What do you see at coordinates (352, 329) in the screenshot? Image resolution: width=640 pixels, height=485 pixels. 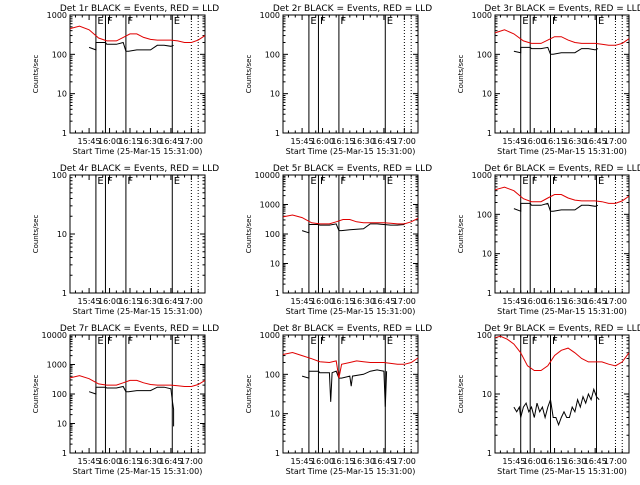 I see `panel-title: Det 8r BLACK = Events, RED = LLD` at bounding box center [352, 329].